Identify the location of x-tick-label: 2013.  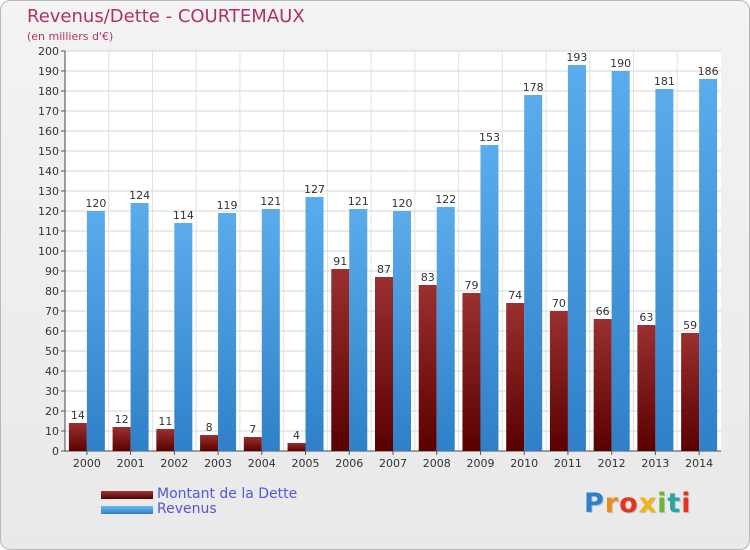
(655, 463).